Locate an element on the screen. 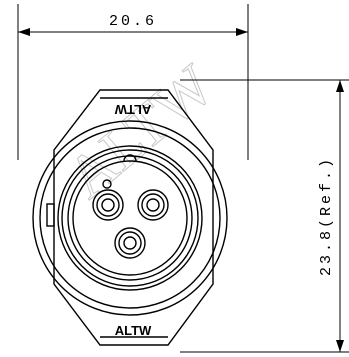 This screenshot has height=357, width=349. width-label: 20.6 is located at coordinates (133, 21).